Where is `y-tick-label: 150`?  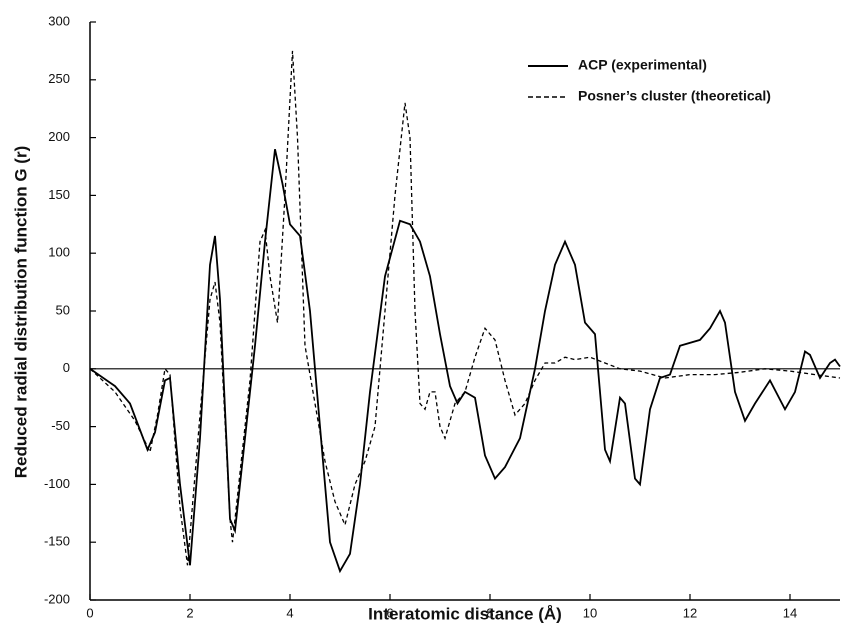
y-tick-label: 150 is located at coordinates (59, 194).